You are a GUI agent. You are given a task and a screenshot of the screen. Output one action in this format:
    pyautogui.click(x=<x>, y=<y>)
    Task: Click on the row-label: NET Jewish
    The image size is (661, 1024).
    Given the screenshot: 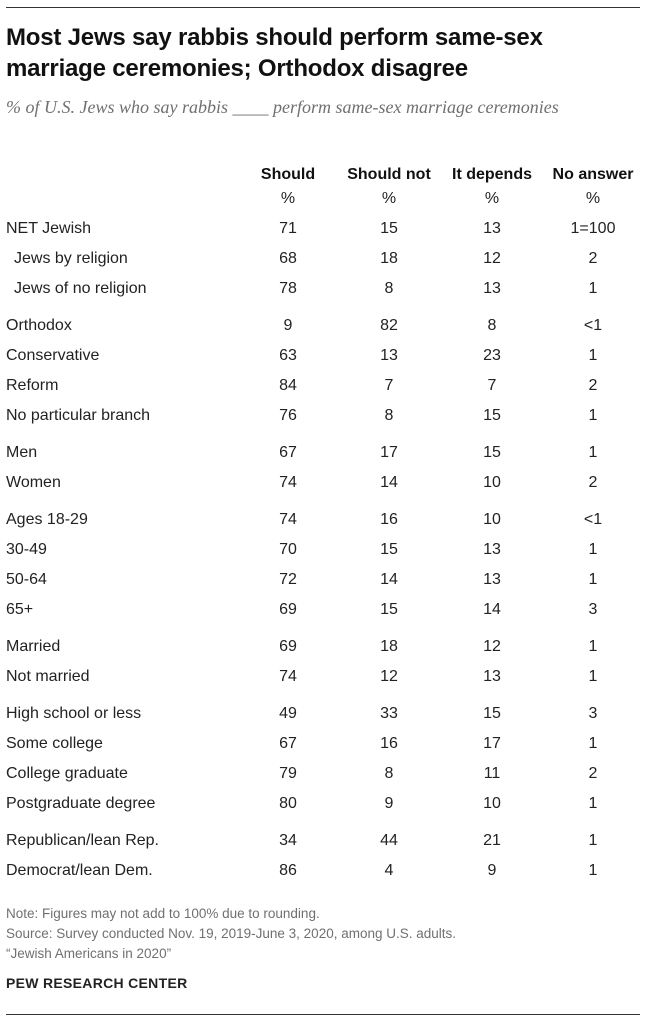 What is the action you would take?
    pyautogui.click(x=49, y=228)
    